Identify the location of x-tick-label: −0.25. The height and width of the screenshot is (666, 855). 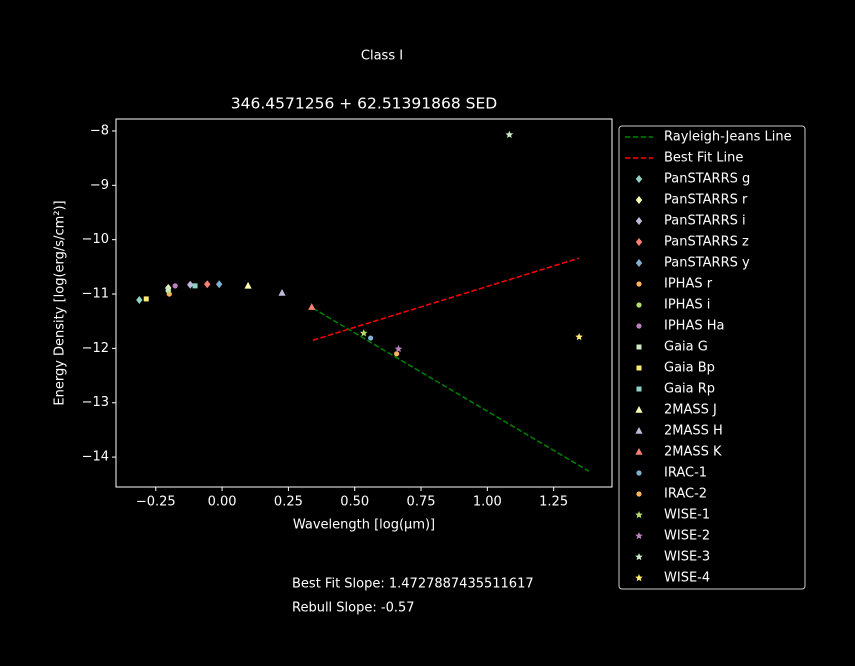
(156, 502).